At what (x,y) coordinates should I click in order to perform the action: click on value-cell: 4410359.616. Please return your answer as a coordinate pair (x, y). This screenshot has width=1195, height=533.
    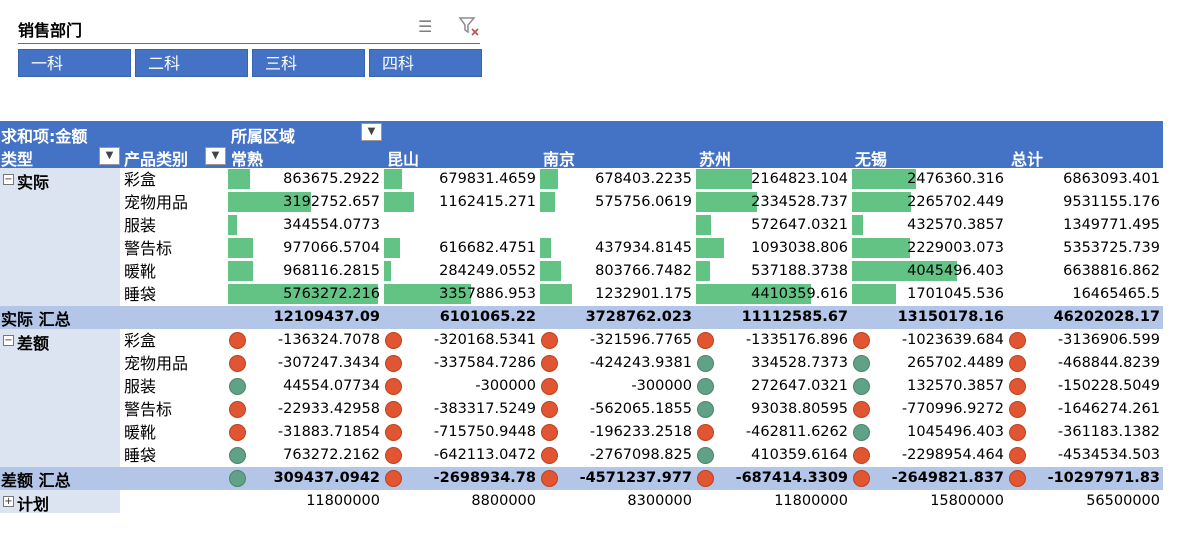
    Looking at the image, I should click on (799, 294).